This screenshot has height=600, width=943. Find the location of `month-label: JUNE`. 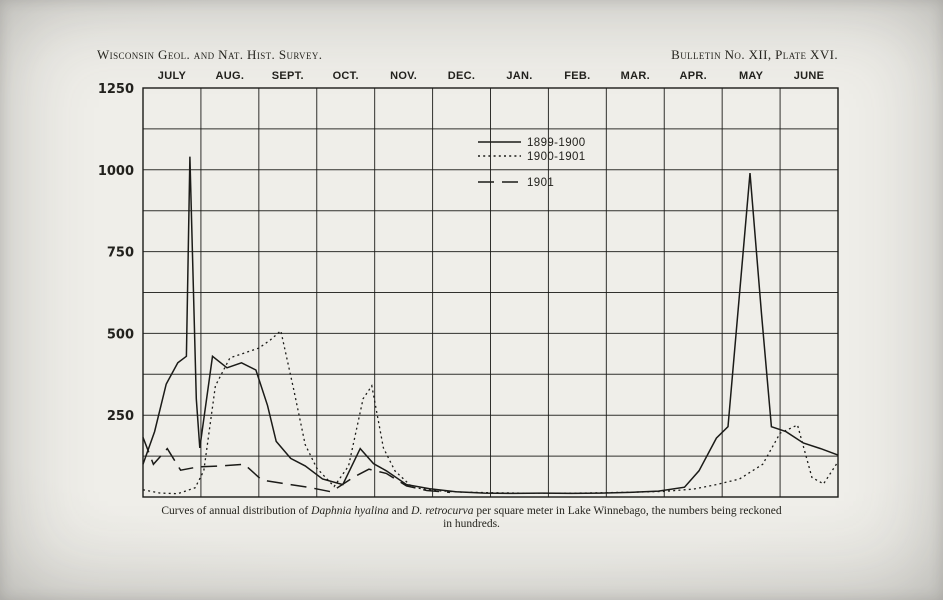

month-label: JUNE is located at coordinates (809, 76).